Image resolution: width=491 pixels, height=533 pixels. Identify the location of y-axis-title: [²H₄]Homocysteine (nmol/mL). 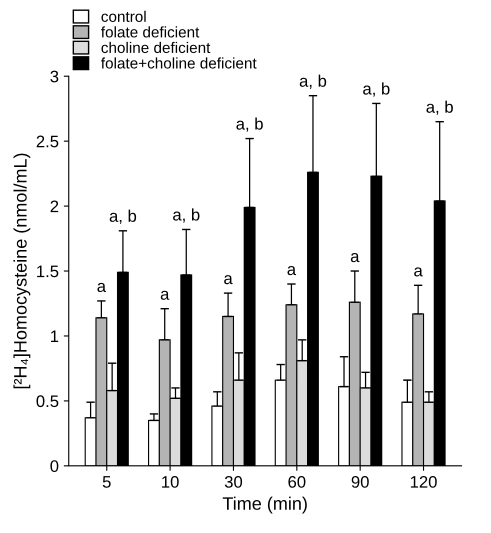
(21, 271).